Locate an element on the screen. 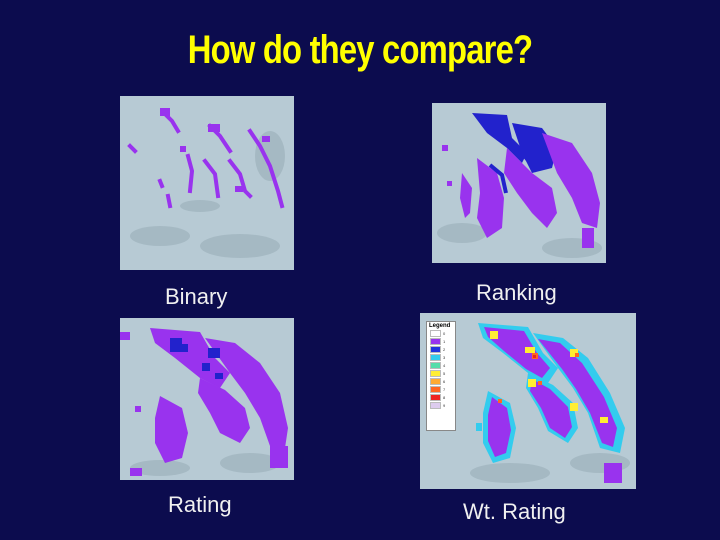 The width and height of the screenshot is (720, 540). map-legend: Legend 0 1 2 3 4 5 6 7 8 9 is located at coordinates (441, 376).